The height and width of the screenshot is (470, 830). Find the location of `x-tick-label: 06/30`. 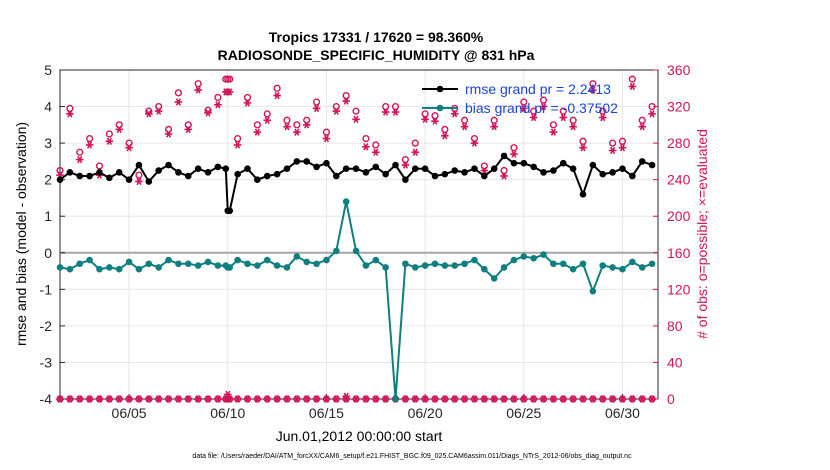

x-tick-label: 06/30 is located at coordinates (622, 413).